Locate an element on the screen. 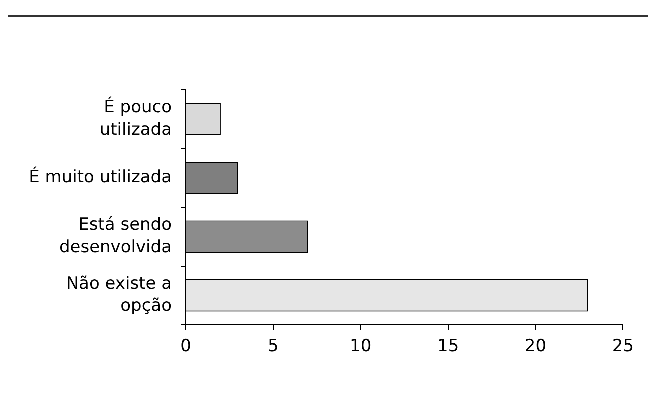  x-tick-label: 0 is located at coordinates (186, 346).